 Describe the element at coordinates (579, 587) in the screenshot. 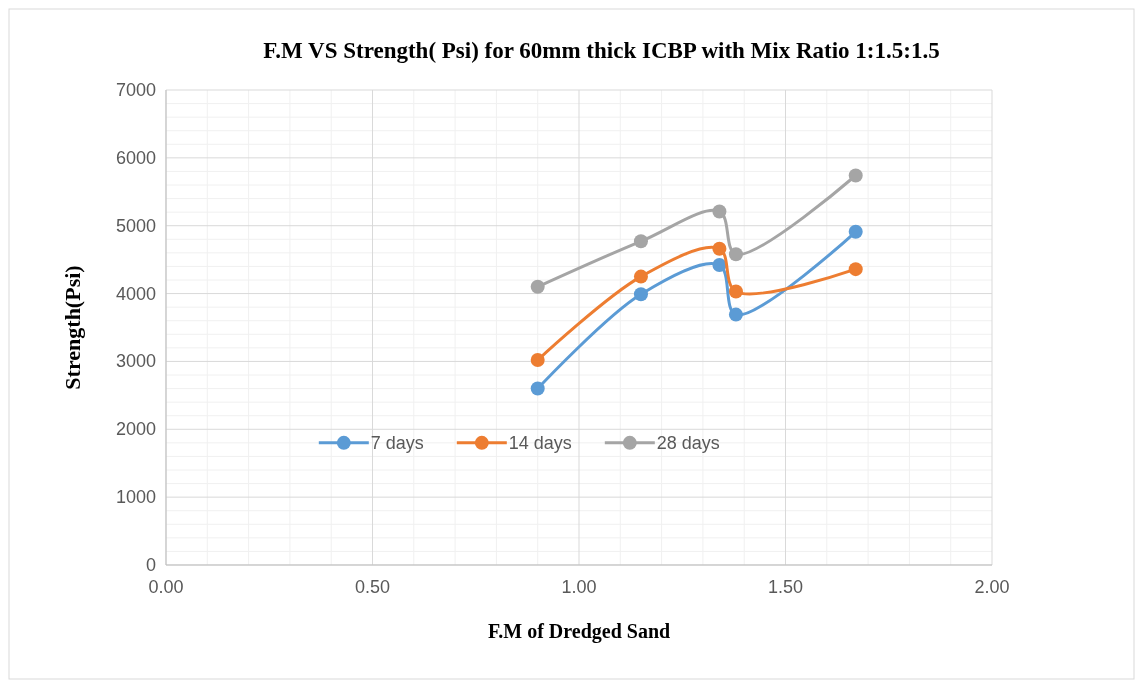

I see `x-tick-label: 1.00` at that location.